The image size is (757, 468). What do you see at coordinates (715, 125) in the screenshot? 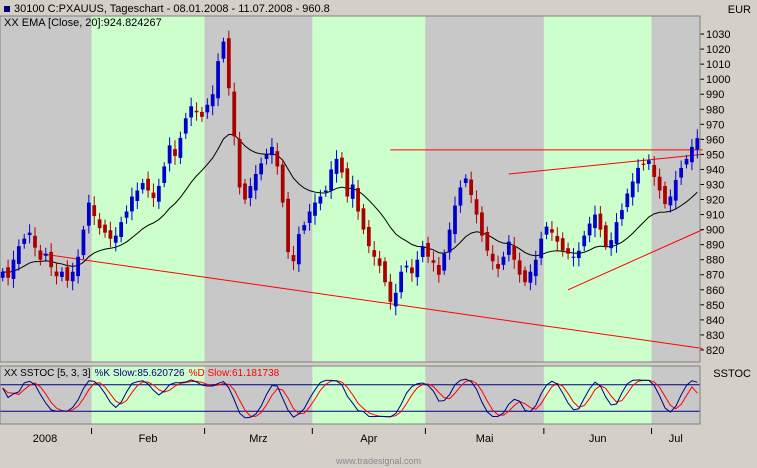
I see `price-tick-label: 970` at bounding box center [715, 125].